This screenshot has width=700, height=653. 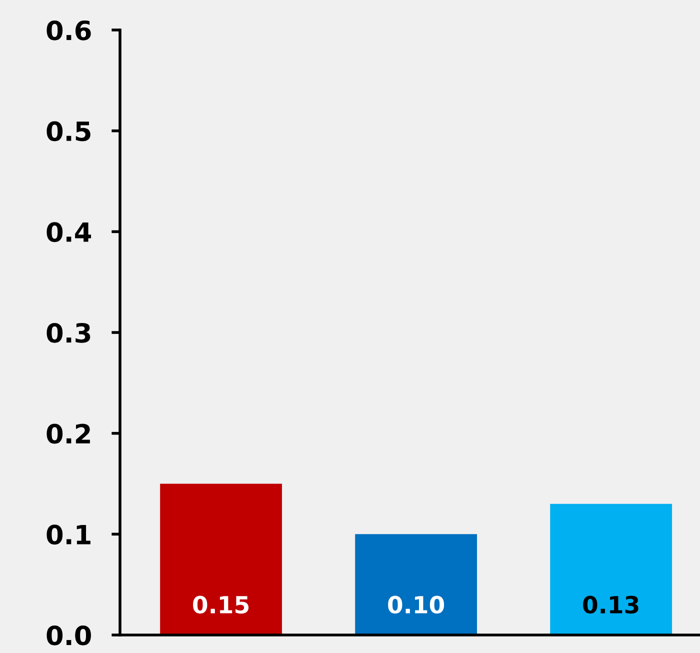 What do you see at coordinates (68, 434) in the screenshot?
I see `y-tick-label: 0.2` at bounding box center [68, 434].